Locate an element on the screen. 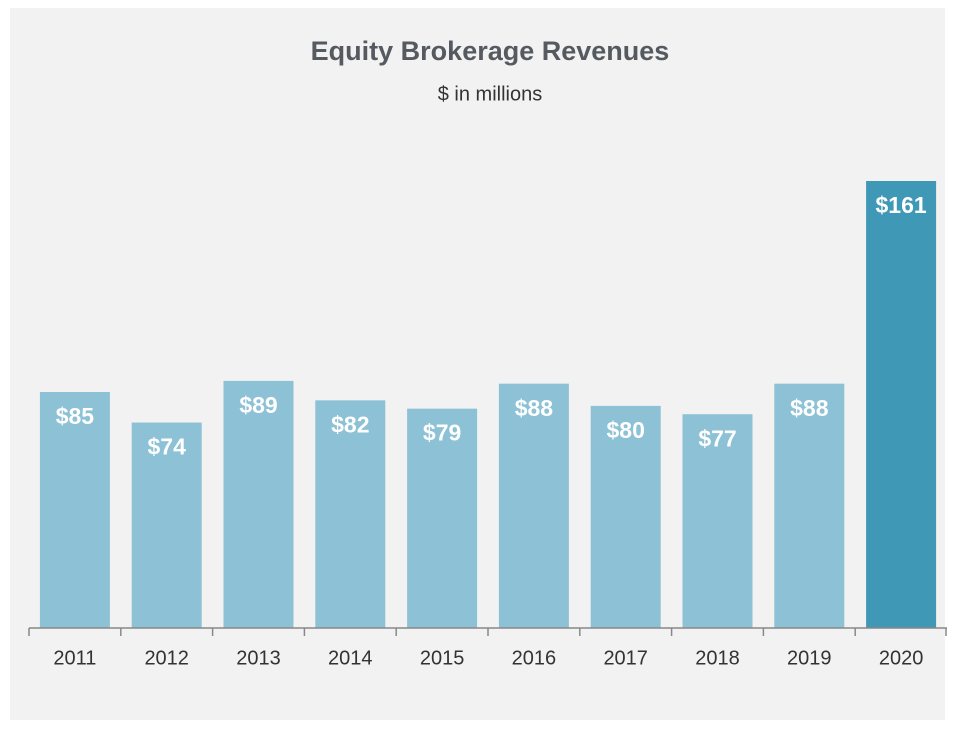 The height and width of the screenshot is (729, 953). data-label: $74 is located at coordinates (167, 447).